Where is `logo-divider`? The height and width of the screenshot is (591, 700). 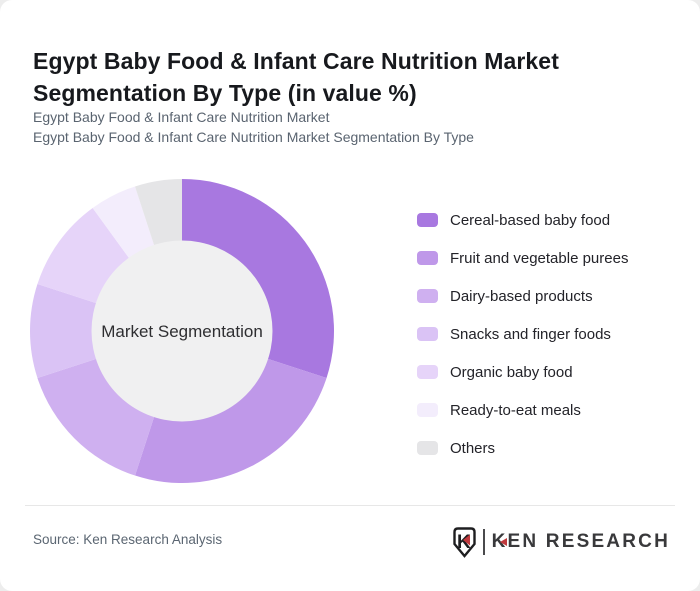 logo-divider is located at coordinates (483, 542).